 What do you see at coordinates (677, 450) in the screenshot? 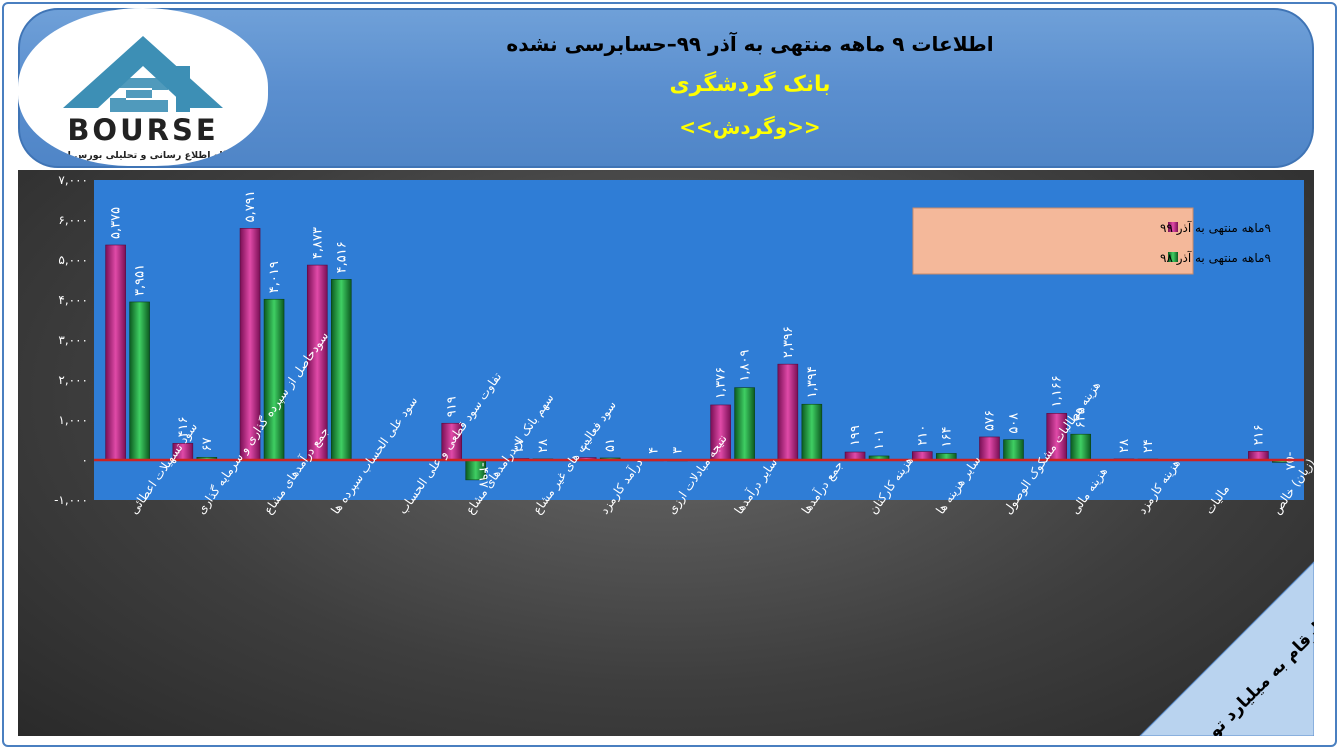
I see `data-label-series2: ۳` at bounding box center [677, 450].